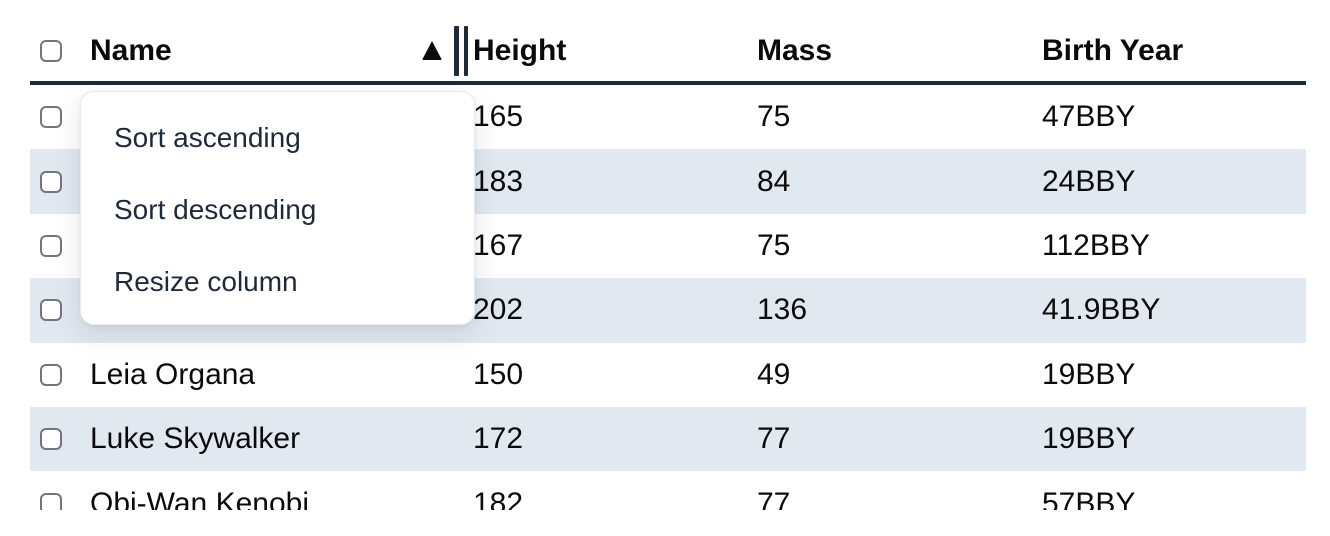 Image resolution: width=1330 pixels, height=536 pixels. Describe the element at coordinates (774, 181) in the screenshot. I see `cell-text: 84` at that location.